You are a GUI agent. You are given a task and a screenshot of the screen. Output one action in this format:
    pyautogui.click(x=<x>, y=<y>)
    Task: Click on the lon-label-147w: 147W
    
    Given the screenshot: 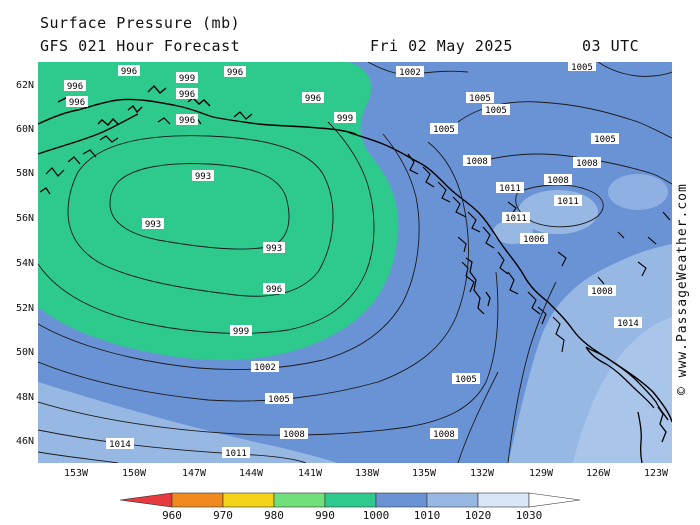 What is the action you would take?
    pyautogui.click(x=194, y=473)
    